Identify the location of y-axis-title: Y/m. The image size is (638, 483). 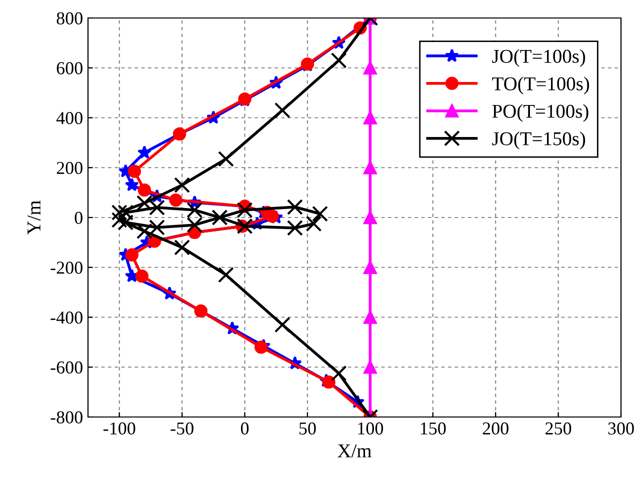
(34, 217).